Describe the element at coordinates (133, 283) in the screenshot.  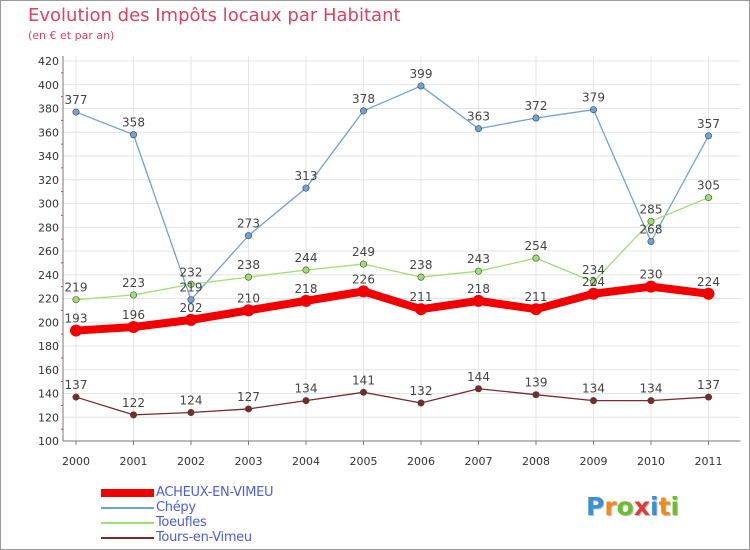
I see `data-label: 223` at that location.